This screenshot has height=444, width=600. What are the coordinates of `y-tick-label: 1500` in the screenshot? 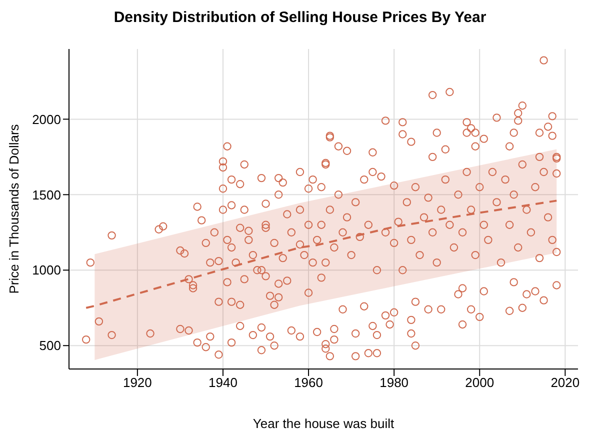 It's located at (46, 194).